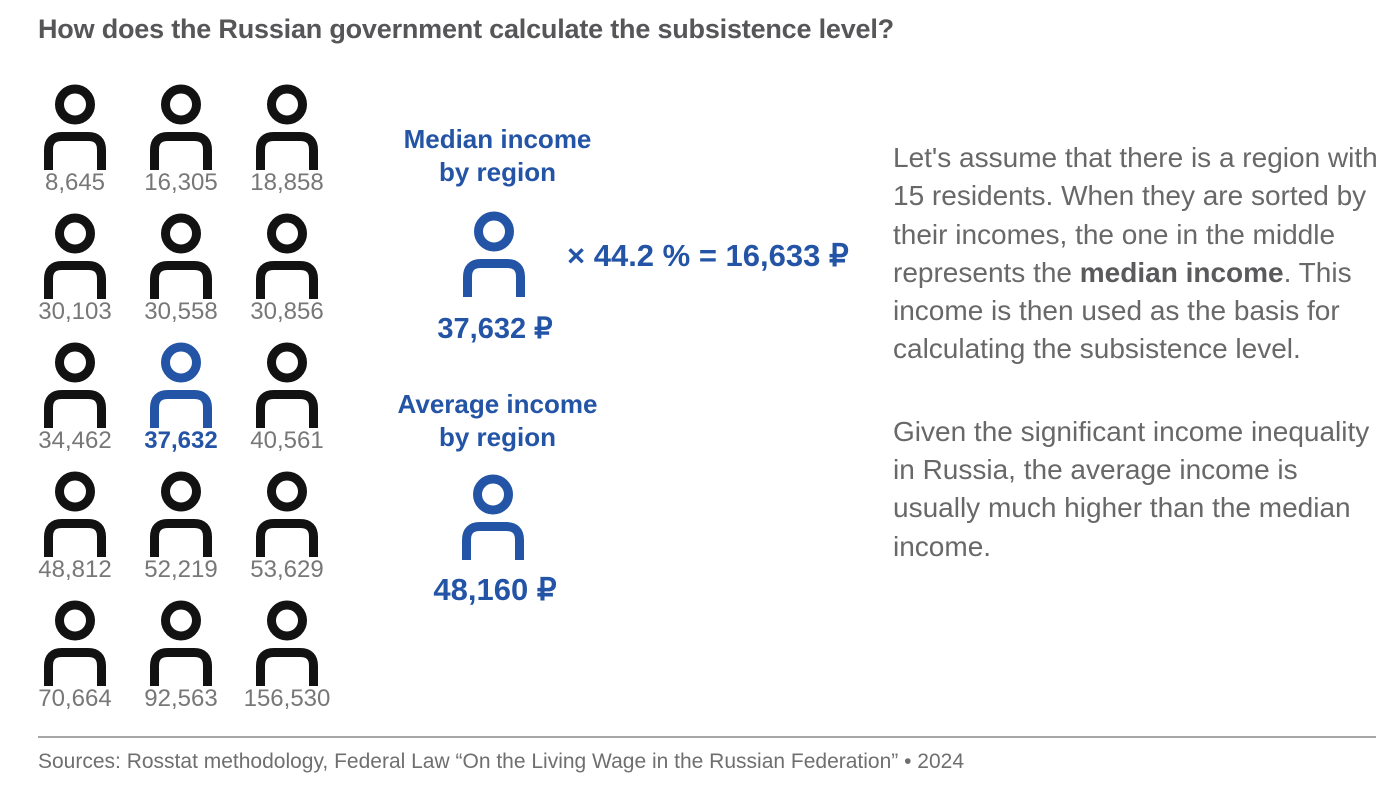 This screenshot has height=790, width=1400. I want to click on median-person-icon, so click(494, 254).